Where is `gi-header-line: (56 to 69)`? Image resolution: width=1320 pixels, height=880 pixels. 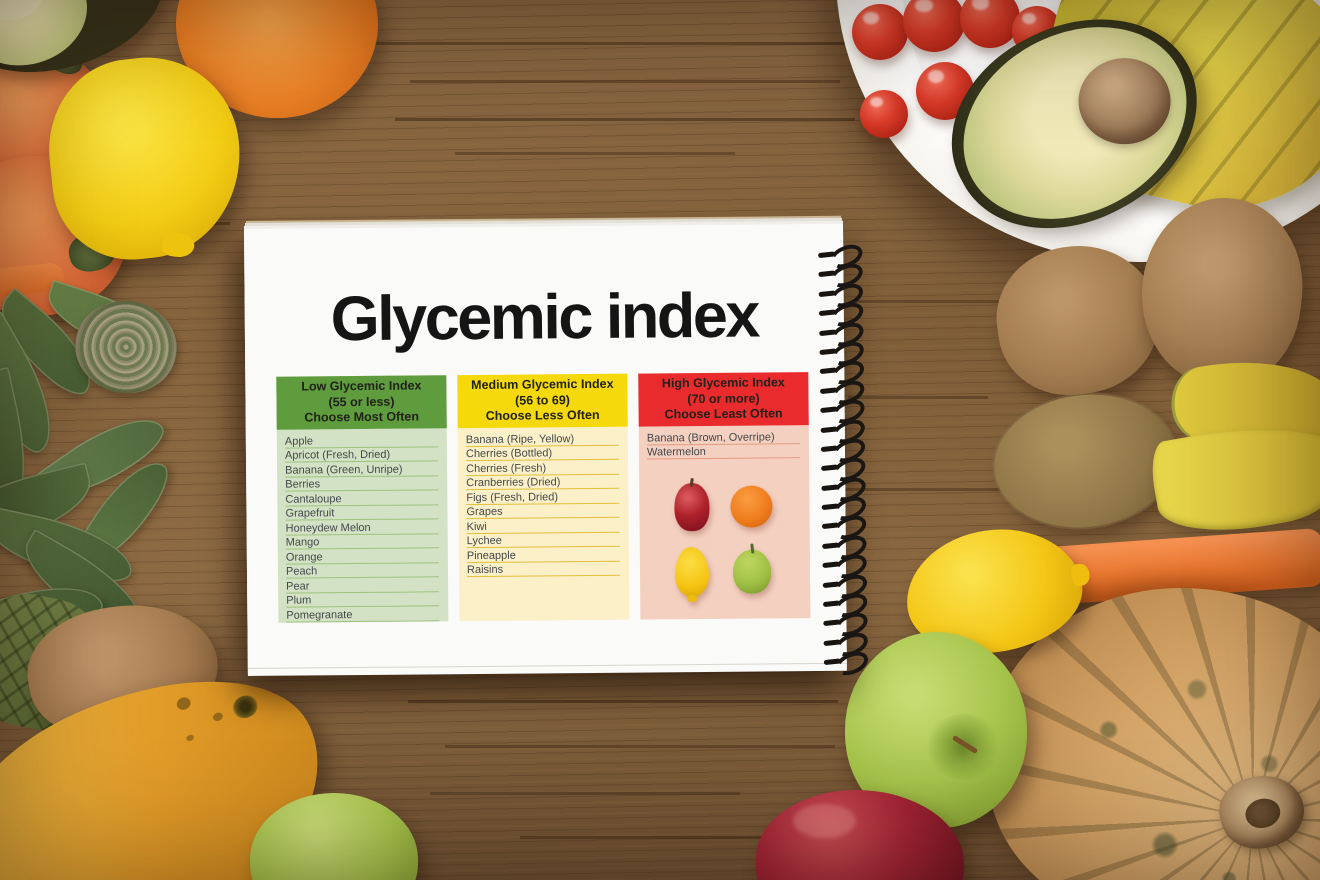 gi-header-line: (56 to 69) is located at coordinates (542, 400).